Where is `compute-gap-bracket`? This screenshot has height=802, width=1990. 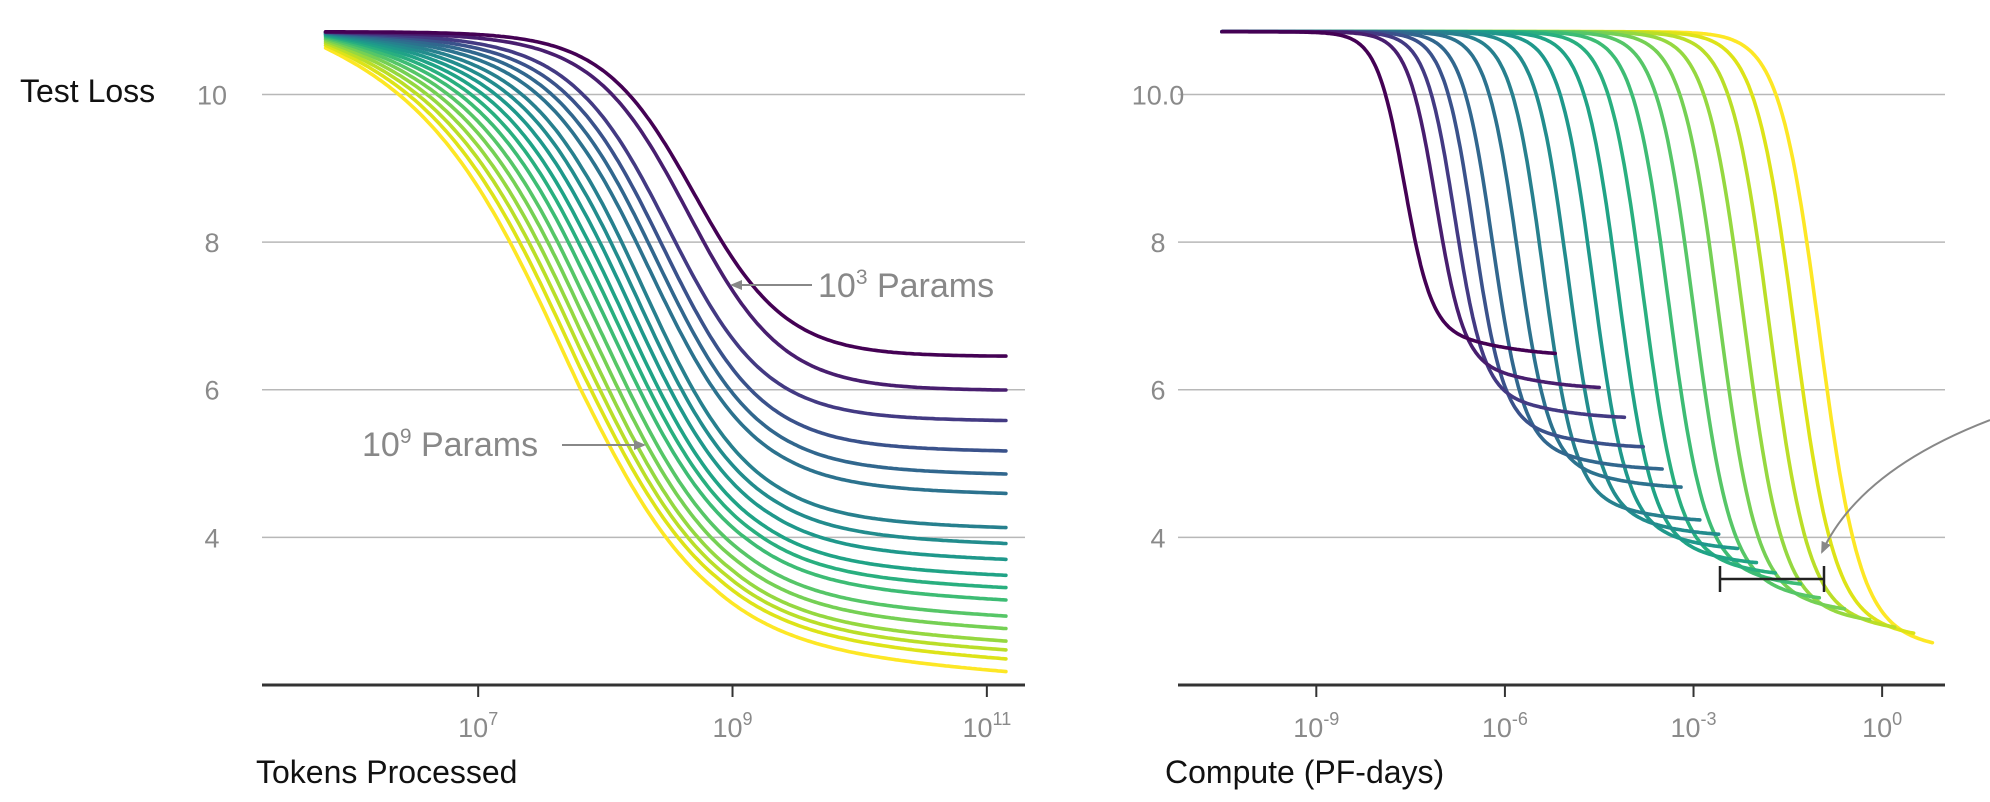
compute-gap-bracket is located at coordinates (1772, 579).